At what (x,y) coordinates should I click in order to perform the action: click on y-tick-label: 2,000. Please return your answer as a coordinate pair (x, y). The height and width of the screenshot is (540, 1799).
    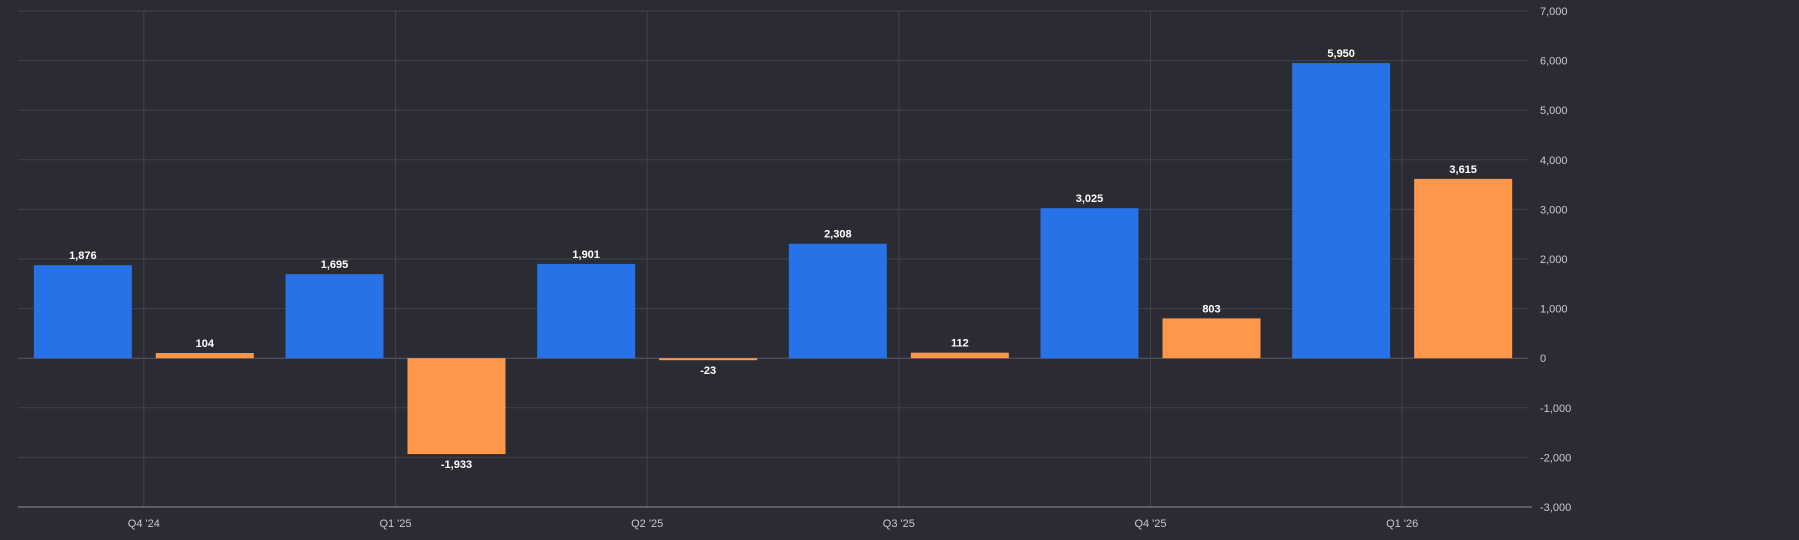
    Looking at the image, I should click on (1554, 260).